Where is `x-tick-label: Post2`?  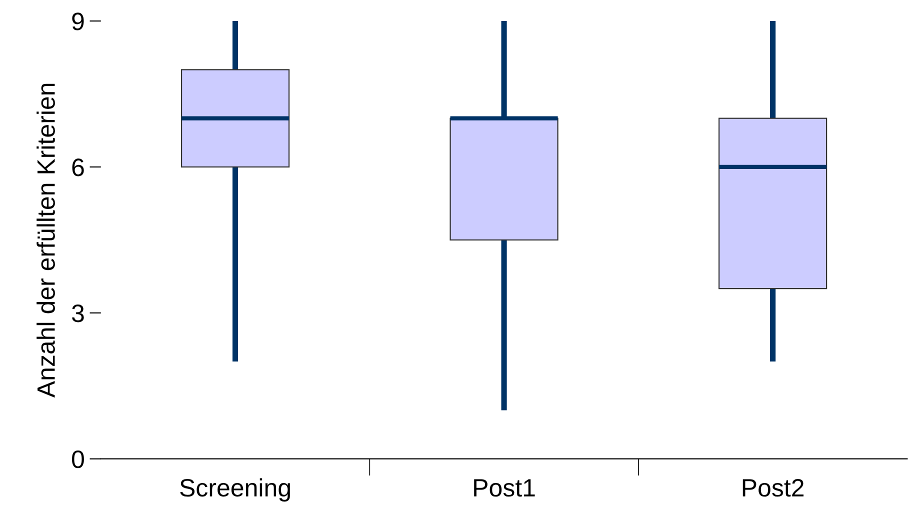
x-tick-label: Post2 is located at coordinates (773, 487).